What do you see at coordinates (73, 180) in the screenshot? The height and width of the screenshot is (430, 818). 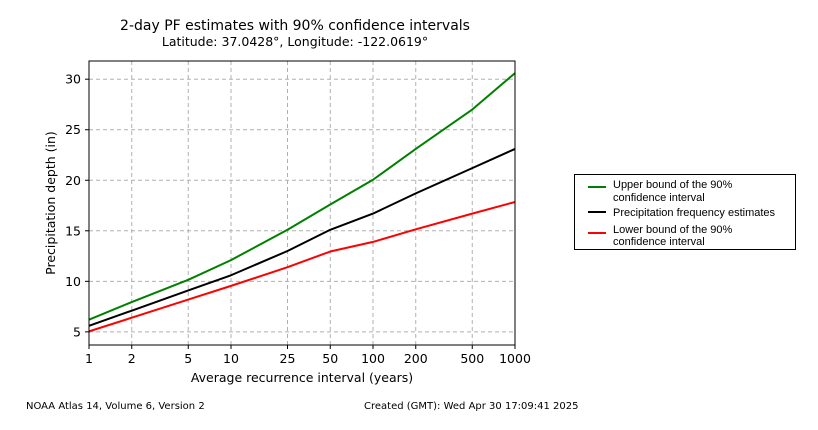 I see `y-tick-label: 20` at bounding box center [73, 180].